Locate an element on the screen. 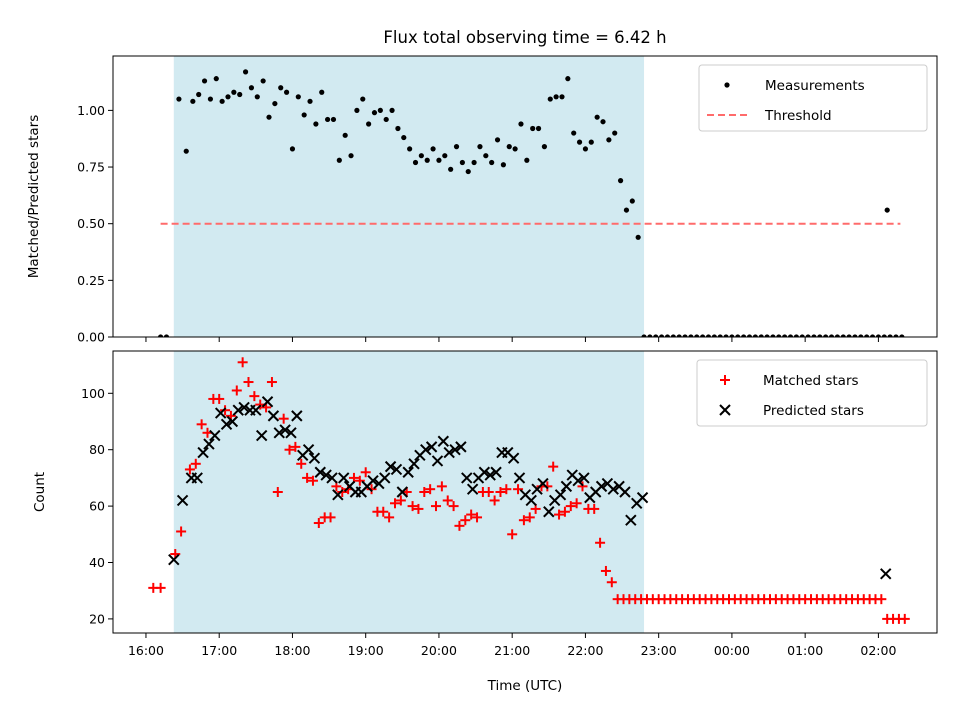  y-tick-label: 1.00 is located at coordinates (91, 110).